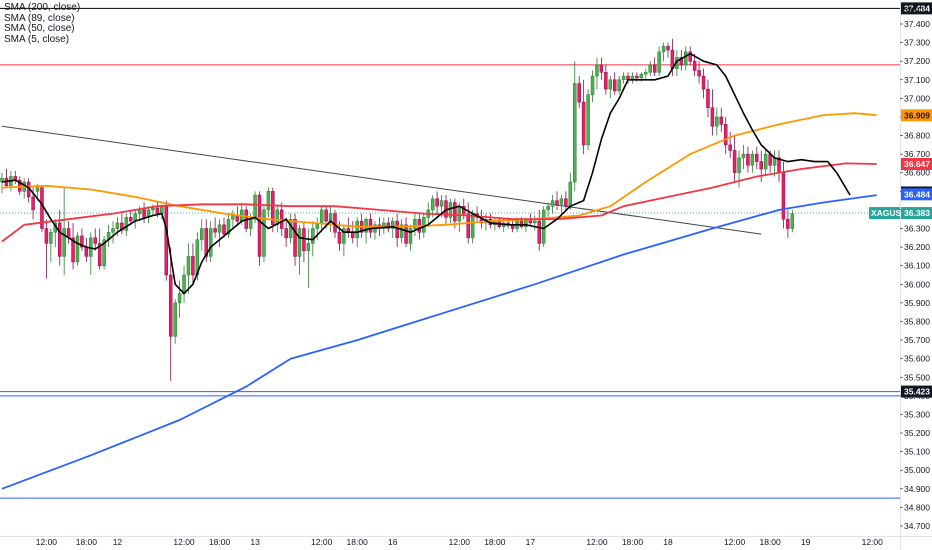 The image size is (932, 550). Describe the element at coordinates (917, 377) in the screenshot. I see `y-tick-label: 35.500` at that location.